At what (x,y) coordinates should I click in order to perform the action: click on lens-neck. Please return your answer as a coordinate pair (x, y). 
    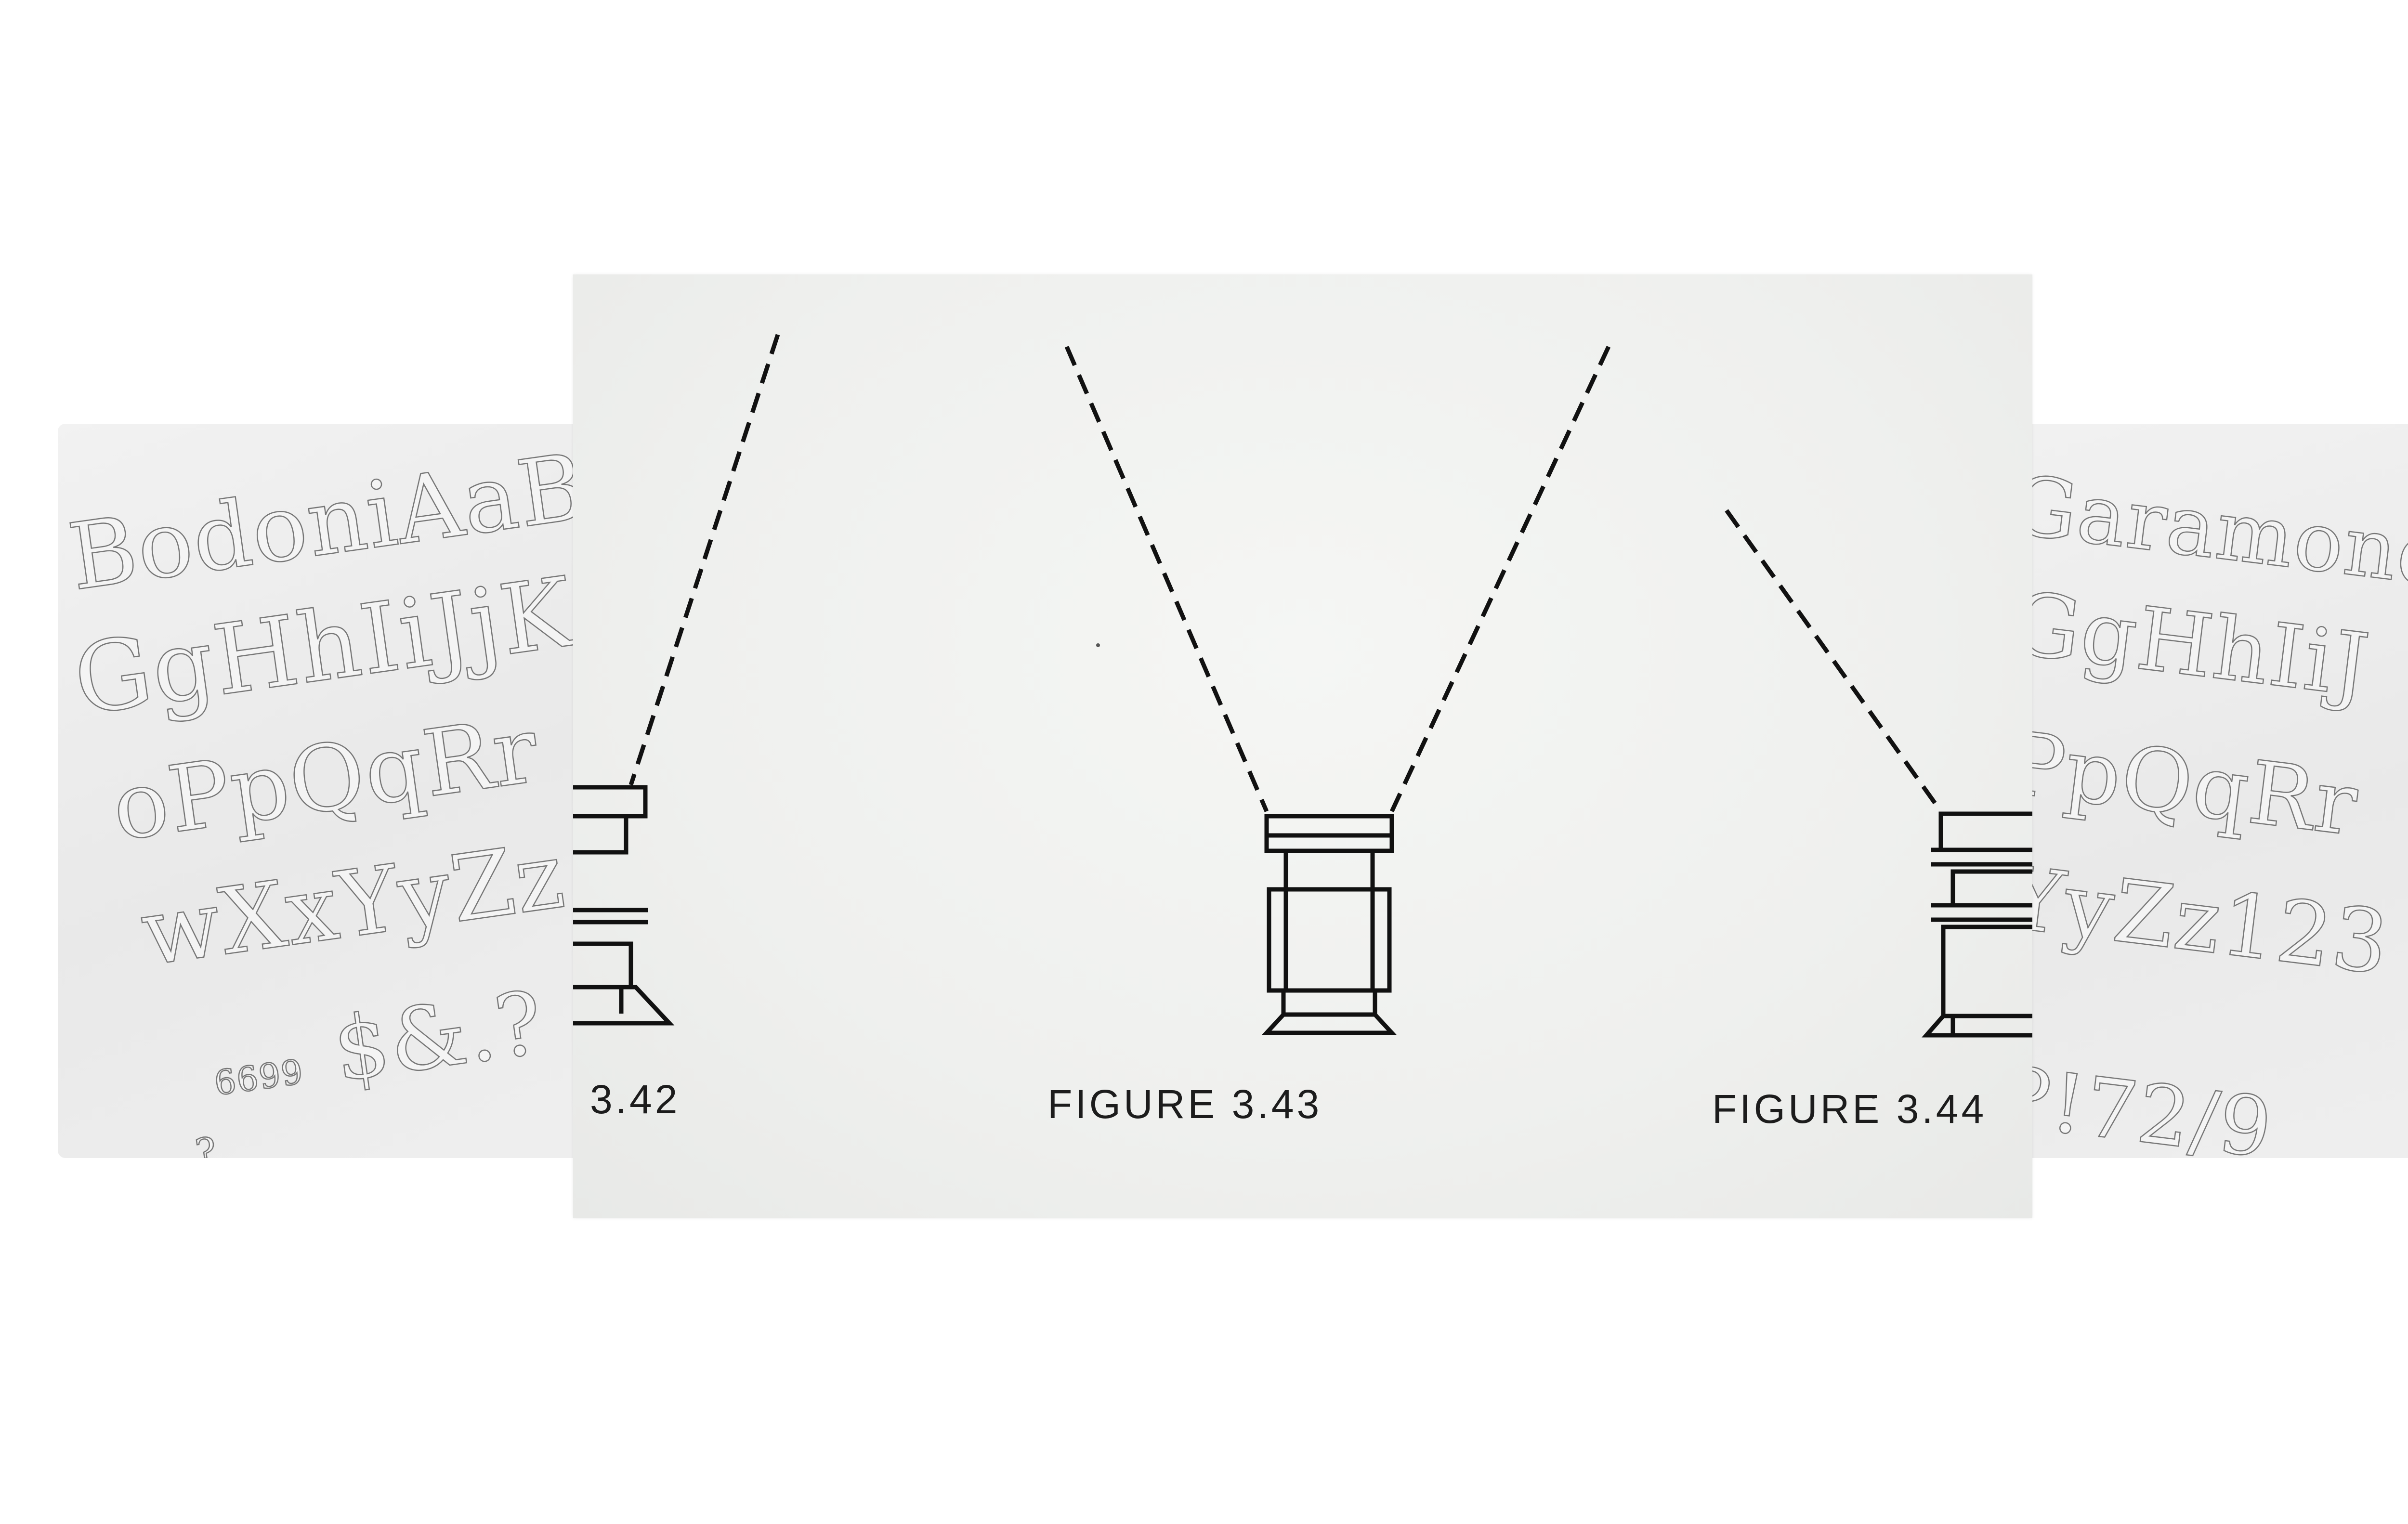
    Looking at the image, I should click on (1329, 870).